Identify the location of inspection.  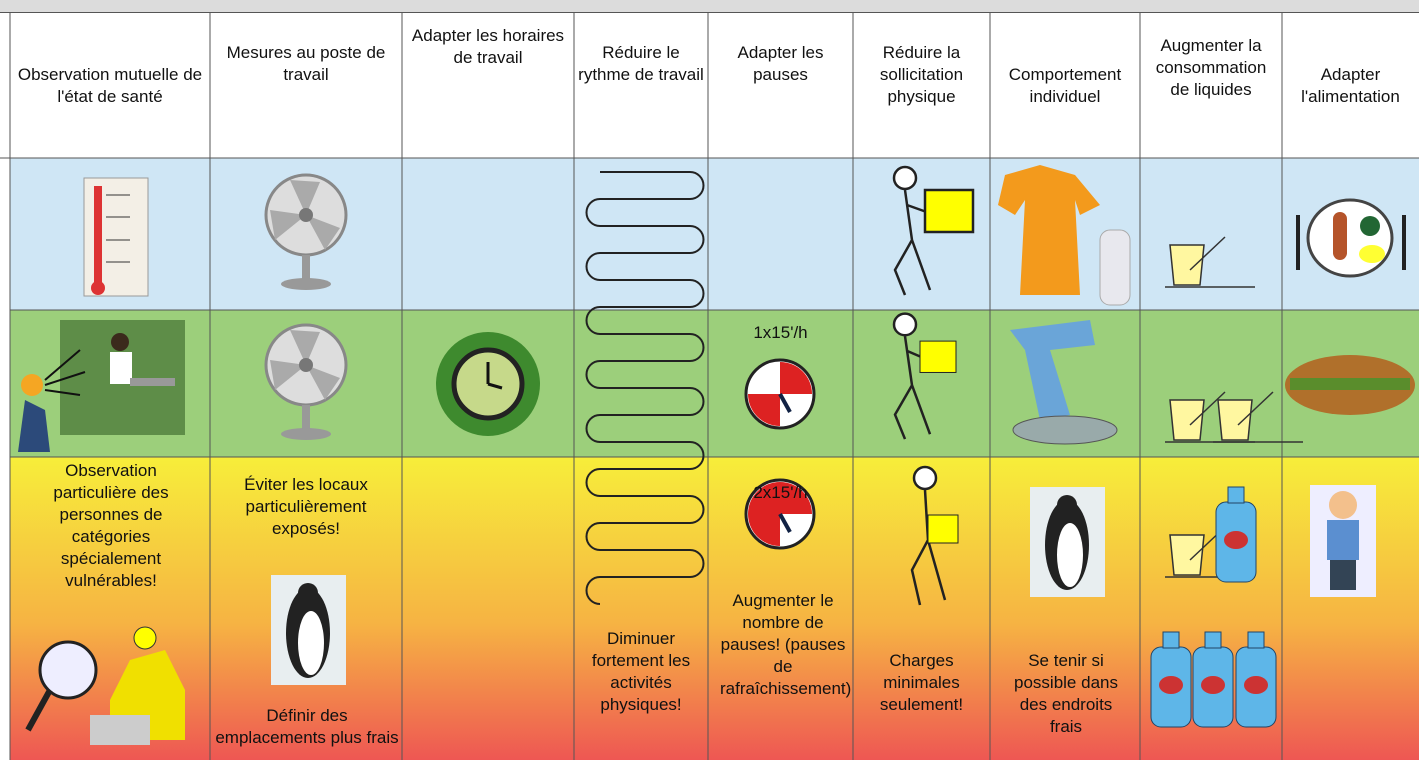
(105, 685).